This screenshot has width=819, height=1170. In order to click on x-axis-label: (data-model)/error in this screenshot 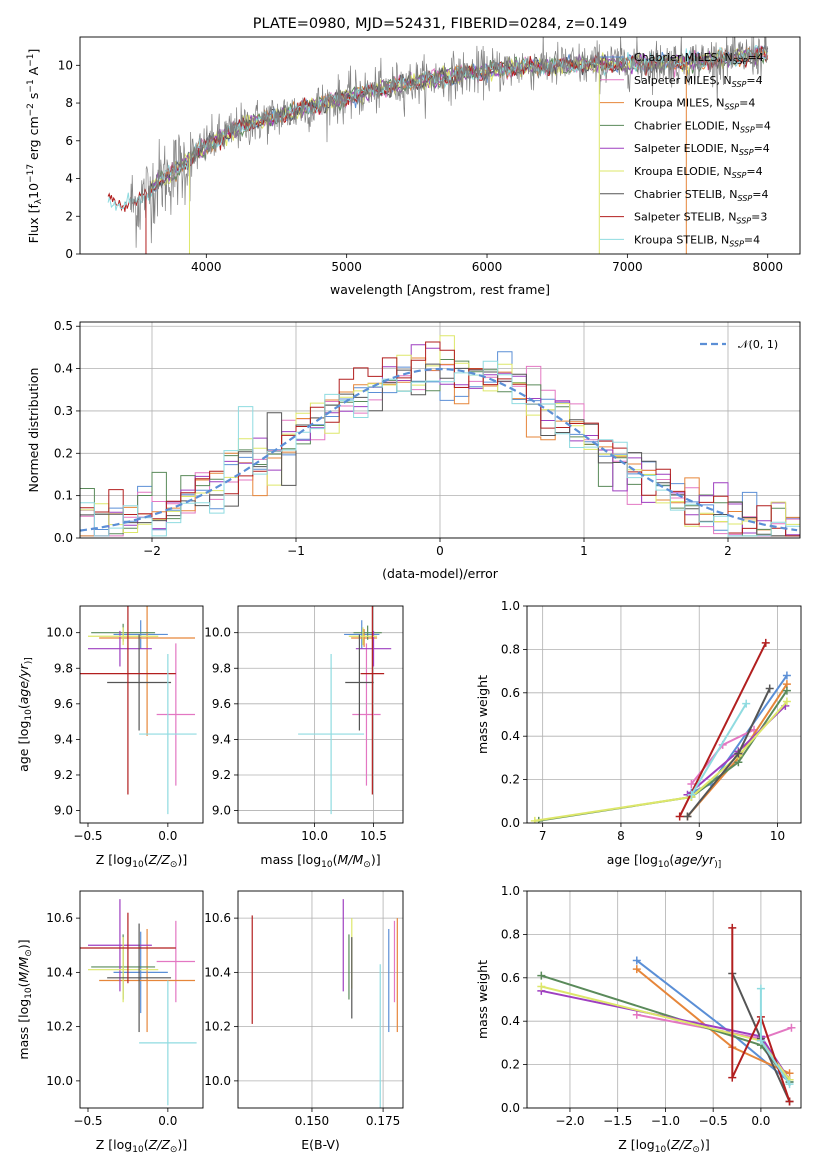, I will do `click(440, 573)`.